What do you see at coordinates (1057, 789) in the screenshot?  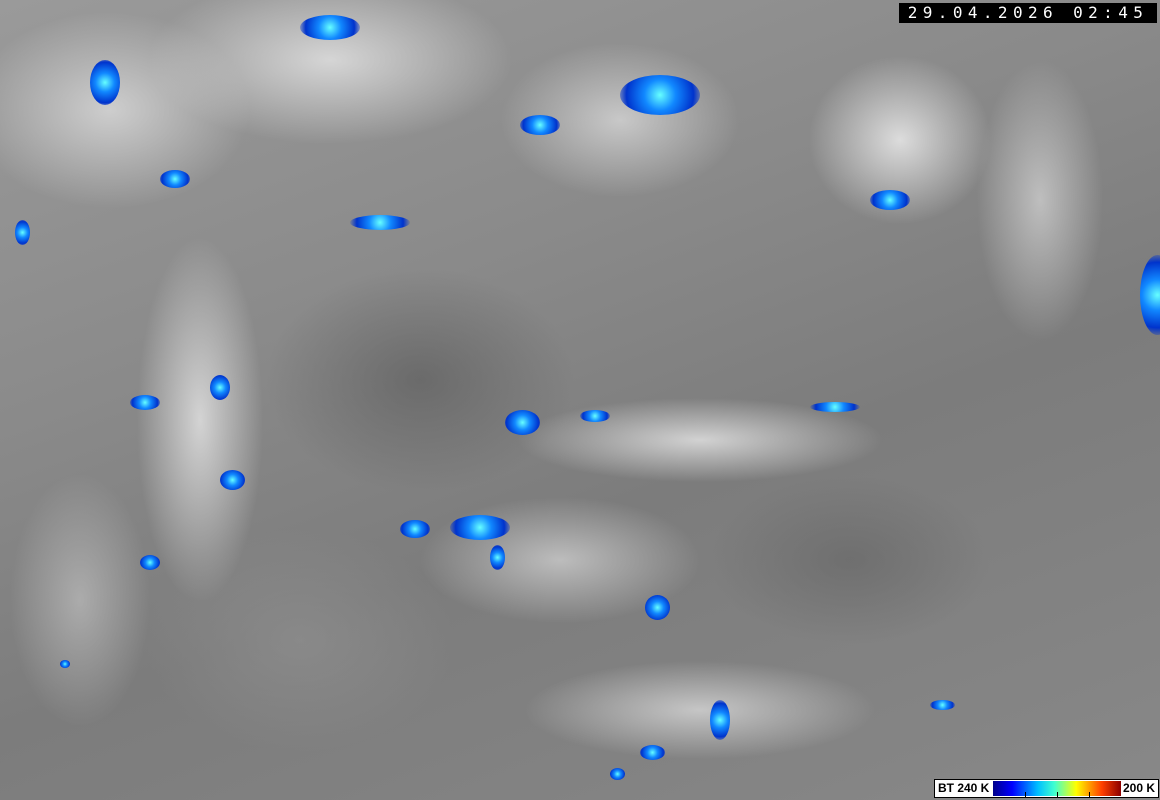 I see `legend-color-scale` at bounding box center [1057, 789].